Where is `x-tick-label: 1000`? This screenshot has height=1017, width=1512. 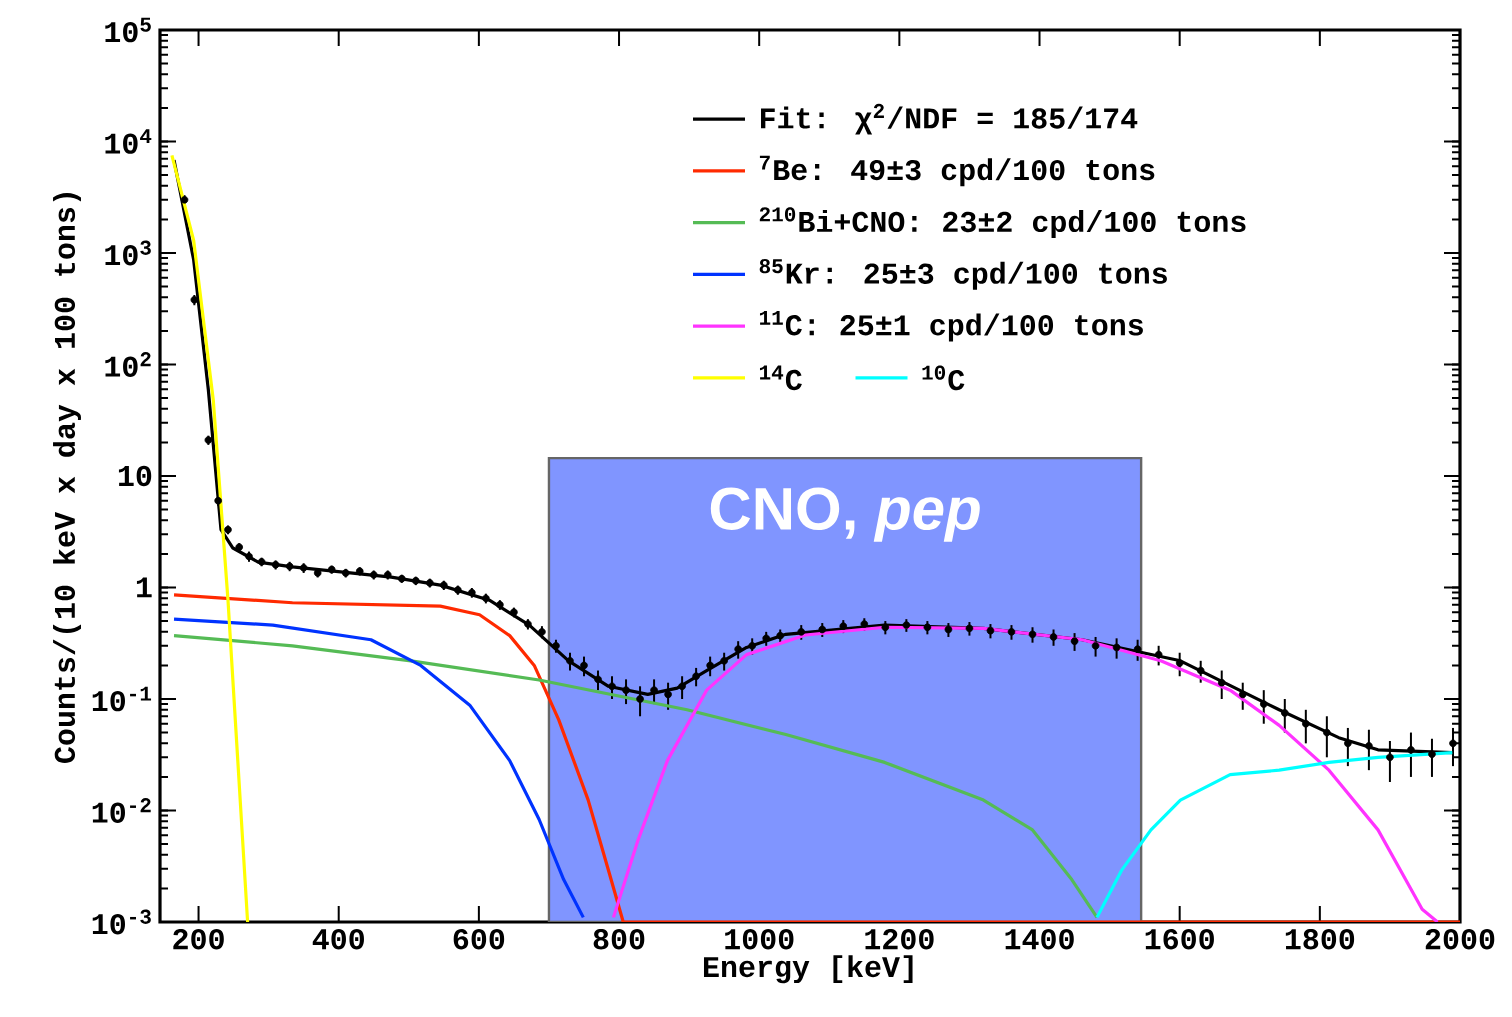 x-tick-label: 1000 is located at coordinates (759, 939).